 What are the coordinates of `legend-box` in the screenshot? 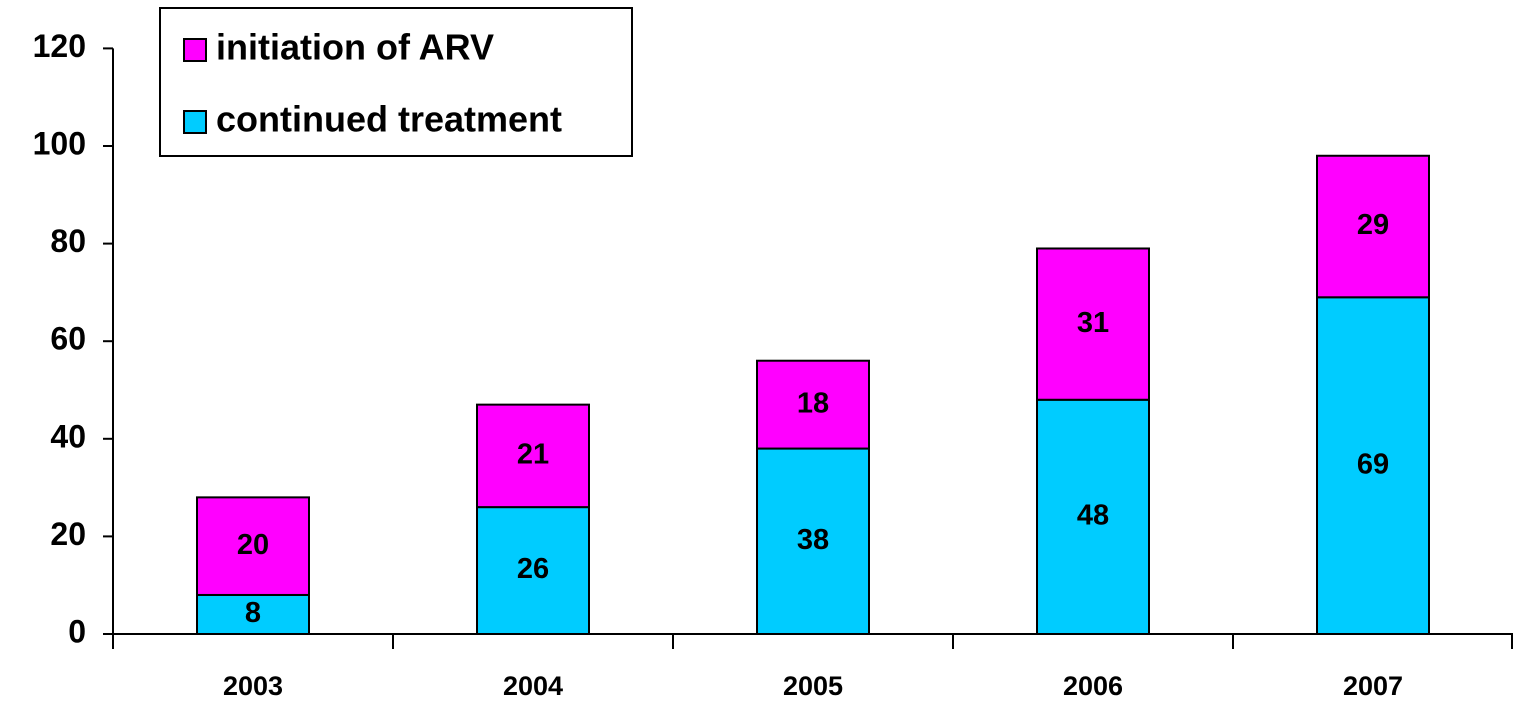 It's located at (396, 82).